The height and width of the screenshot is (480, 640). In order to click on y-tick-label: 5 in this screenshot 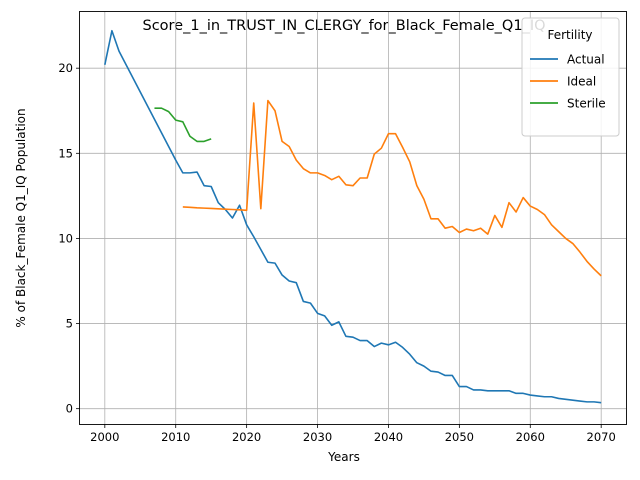, I will do `click(69, 324)`.